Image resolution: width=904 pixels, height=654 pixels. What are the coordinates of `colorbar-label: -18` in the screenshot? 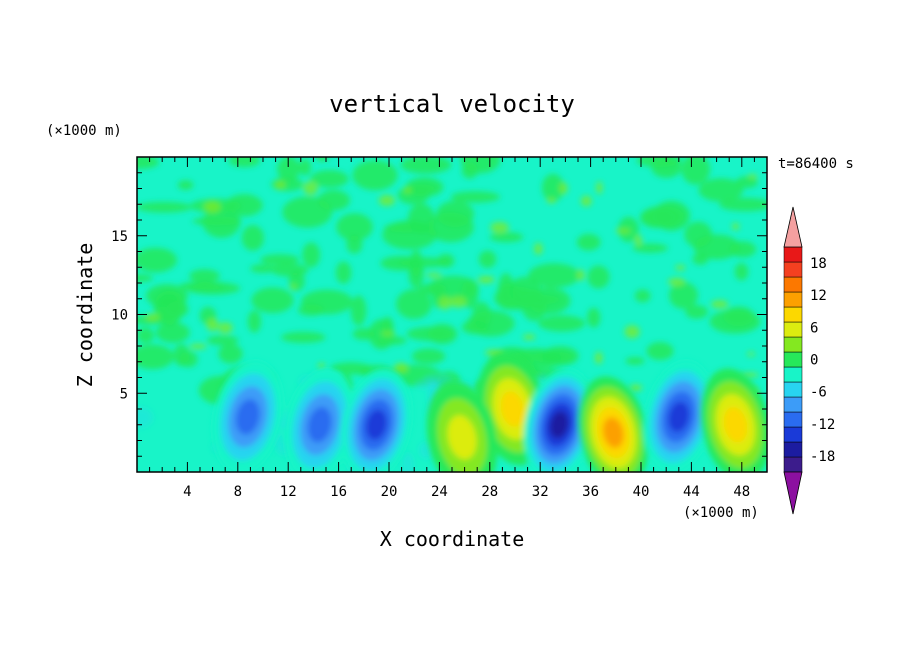 It's located at (822, 457).